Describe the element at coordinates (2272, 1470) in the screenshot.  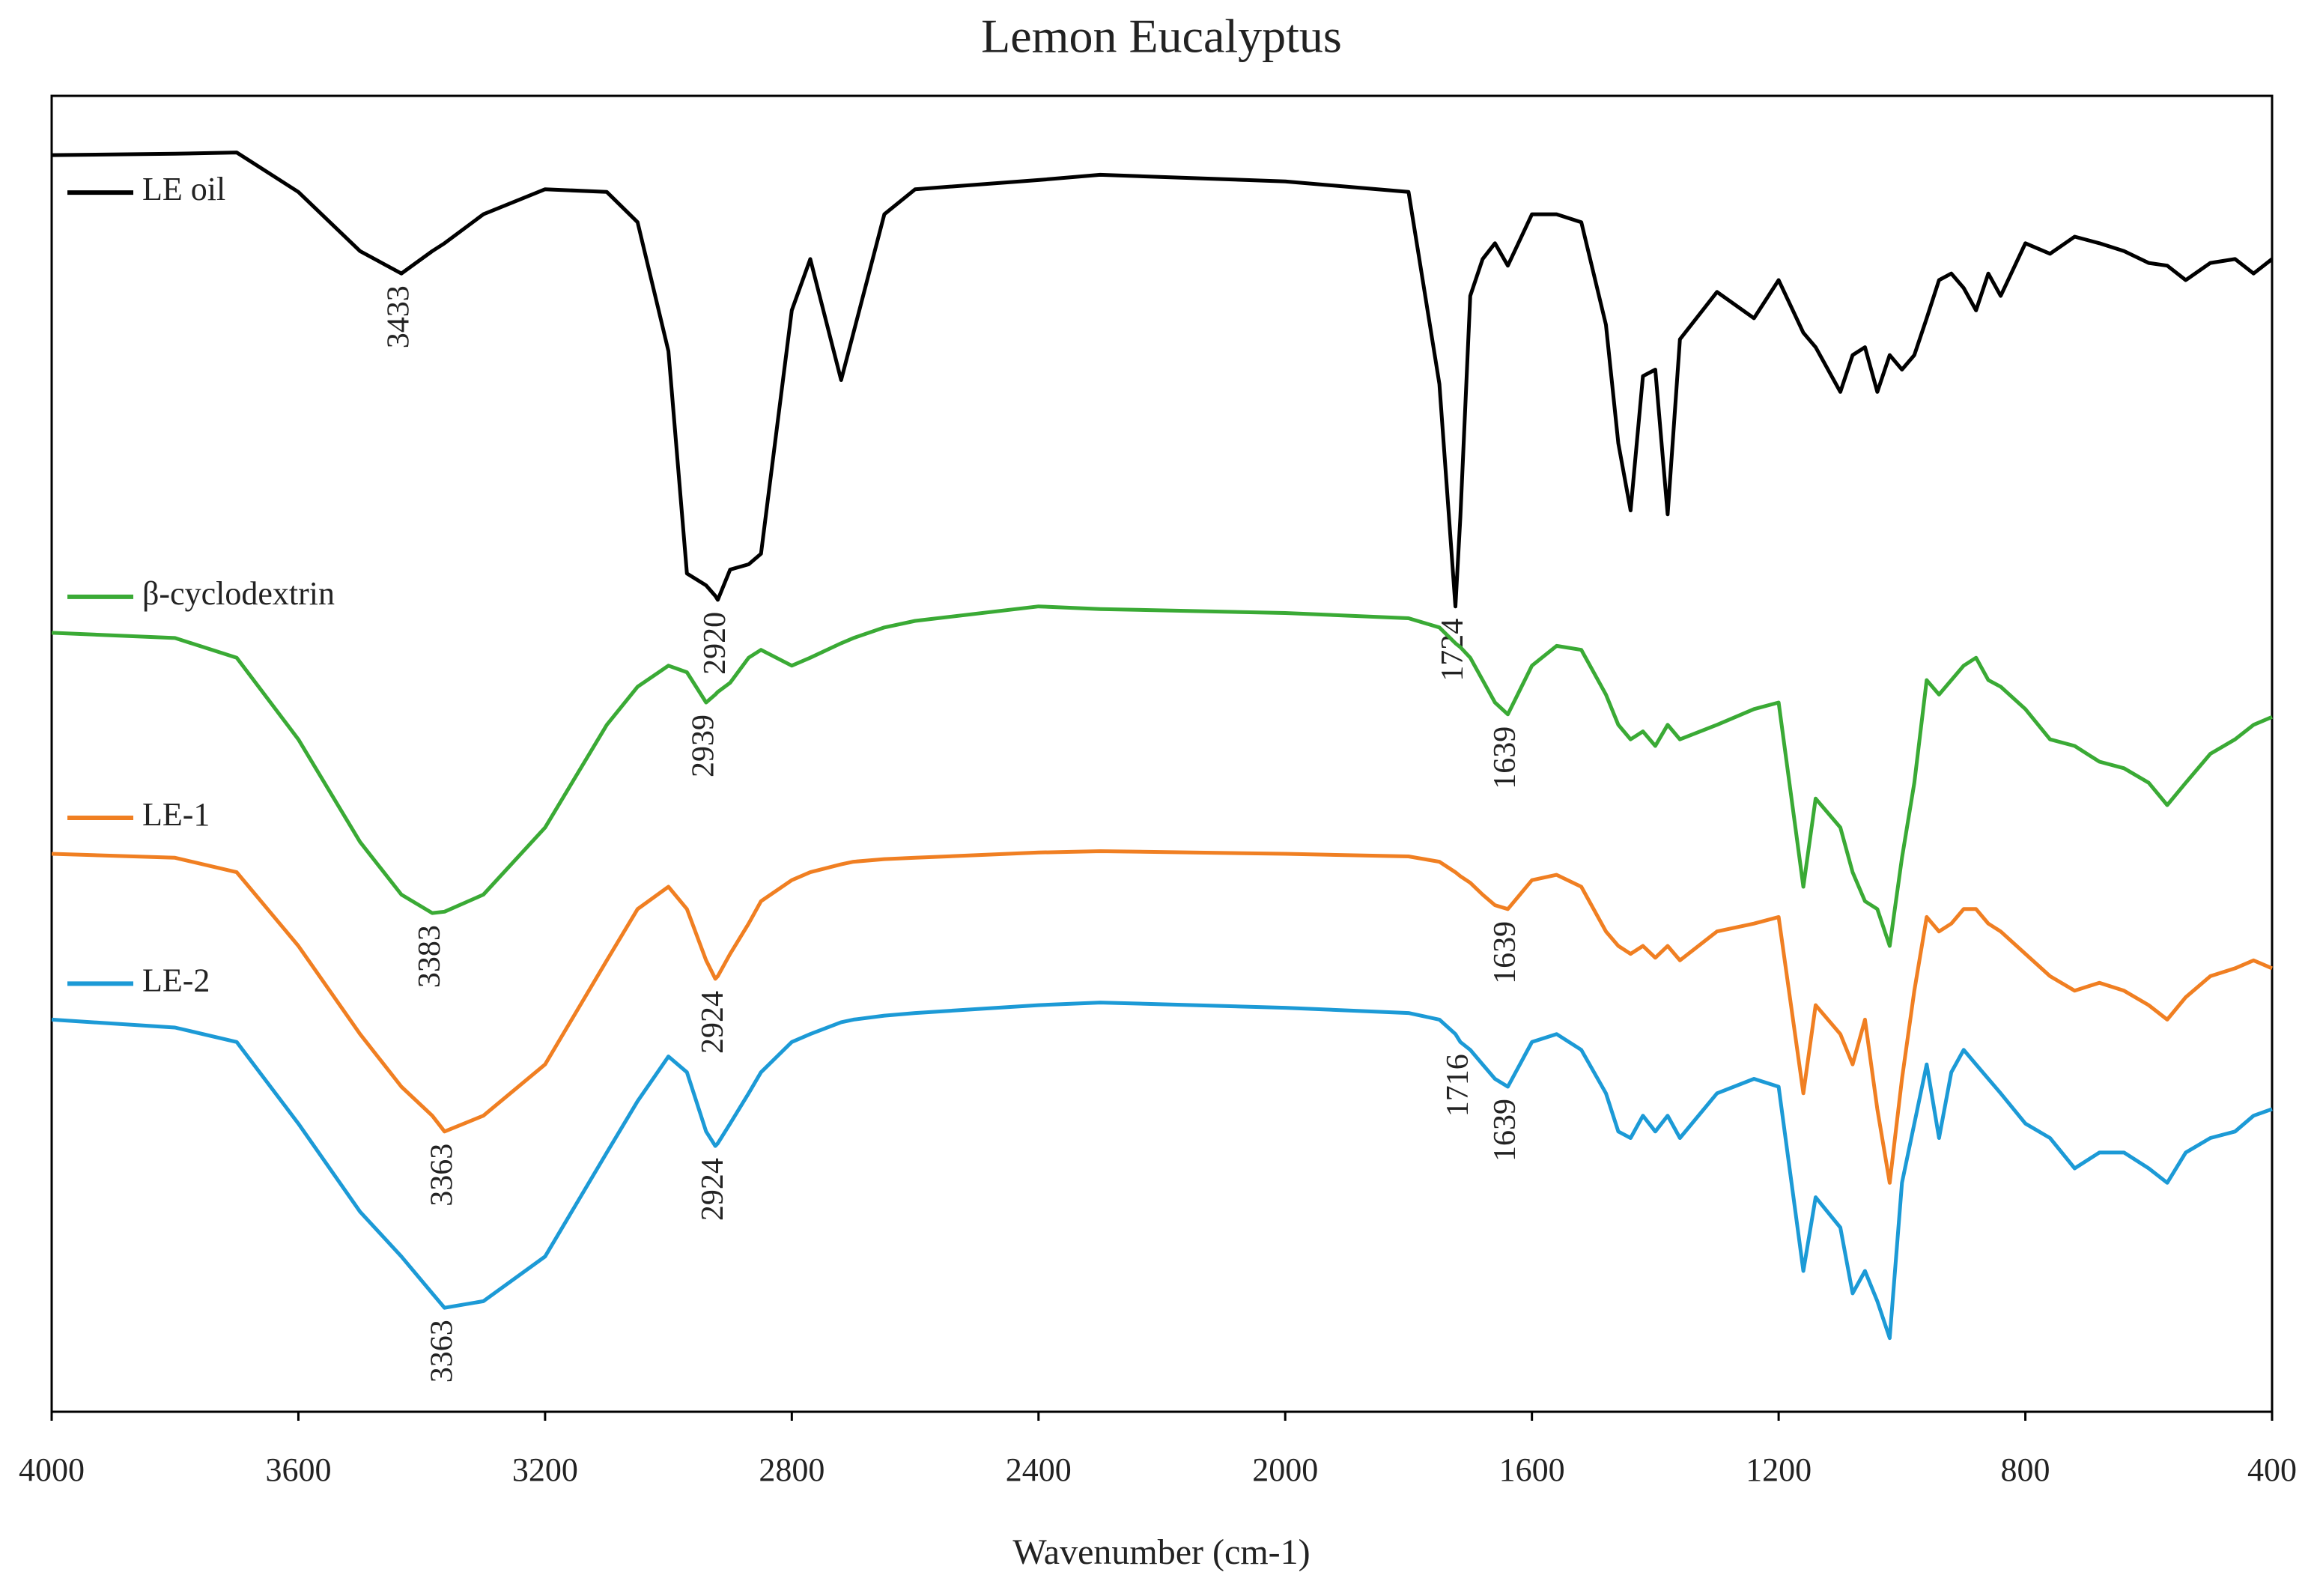
I see `x-tick-label: 400` at that location.